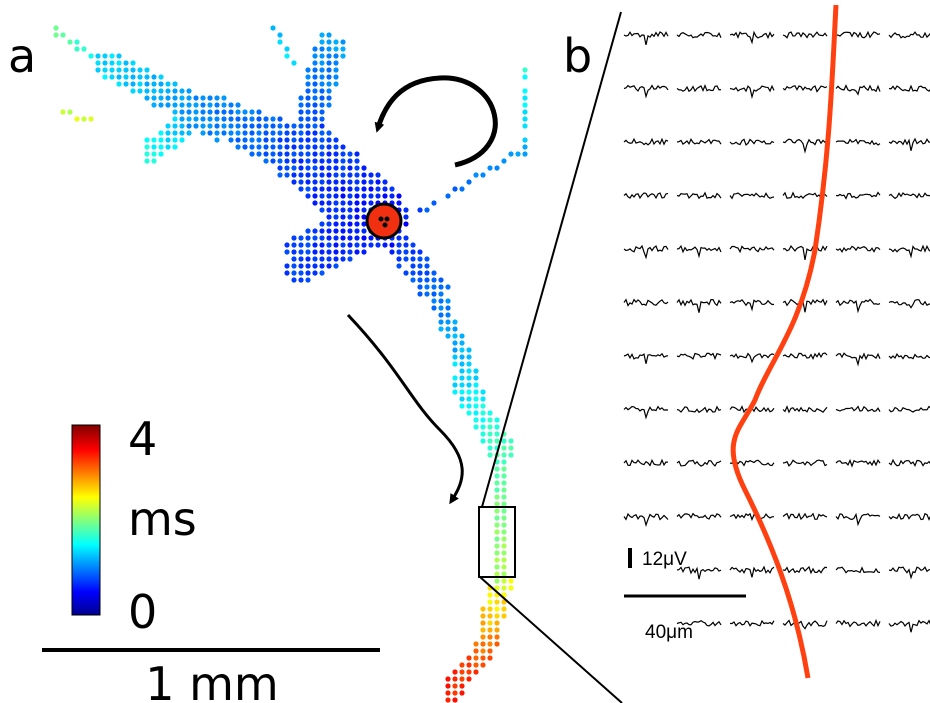  What do you see at coordinates (384, 221) in the screenshot?
I see `soma-marker` at bounding box center [384, 221].